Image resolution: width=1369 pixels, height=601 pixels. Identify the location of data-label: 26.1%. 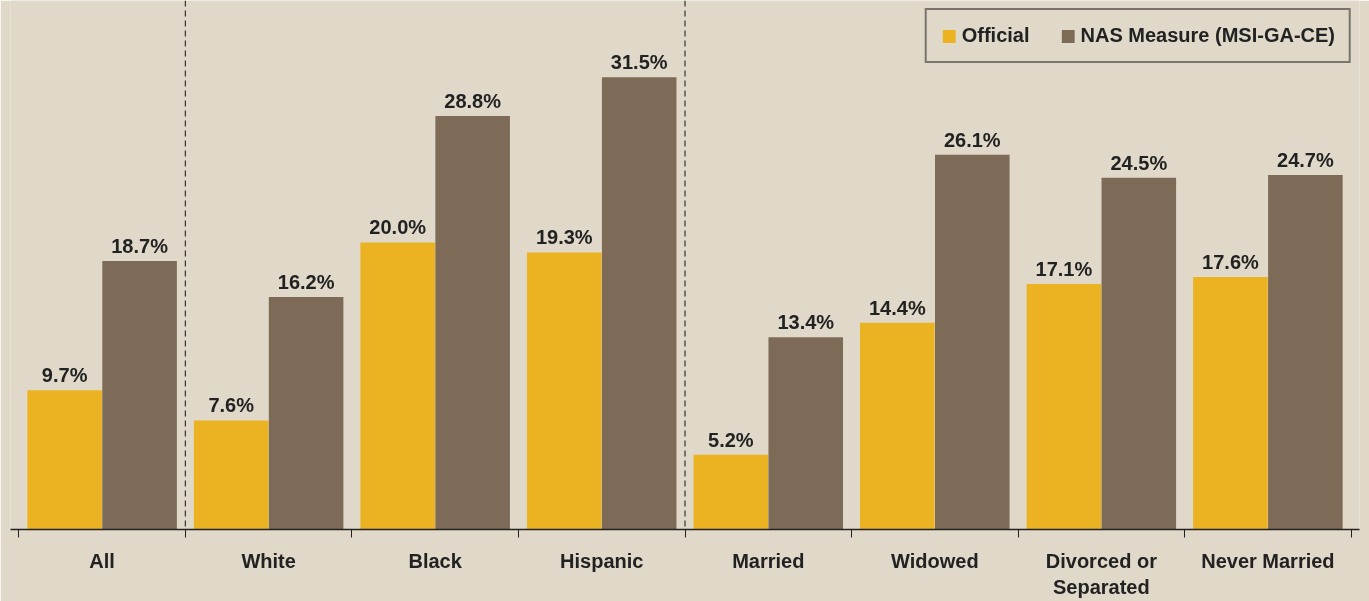
(972, 139).